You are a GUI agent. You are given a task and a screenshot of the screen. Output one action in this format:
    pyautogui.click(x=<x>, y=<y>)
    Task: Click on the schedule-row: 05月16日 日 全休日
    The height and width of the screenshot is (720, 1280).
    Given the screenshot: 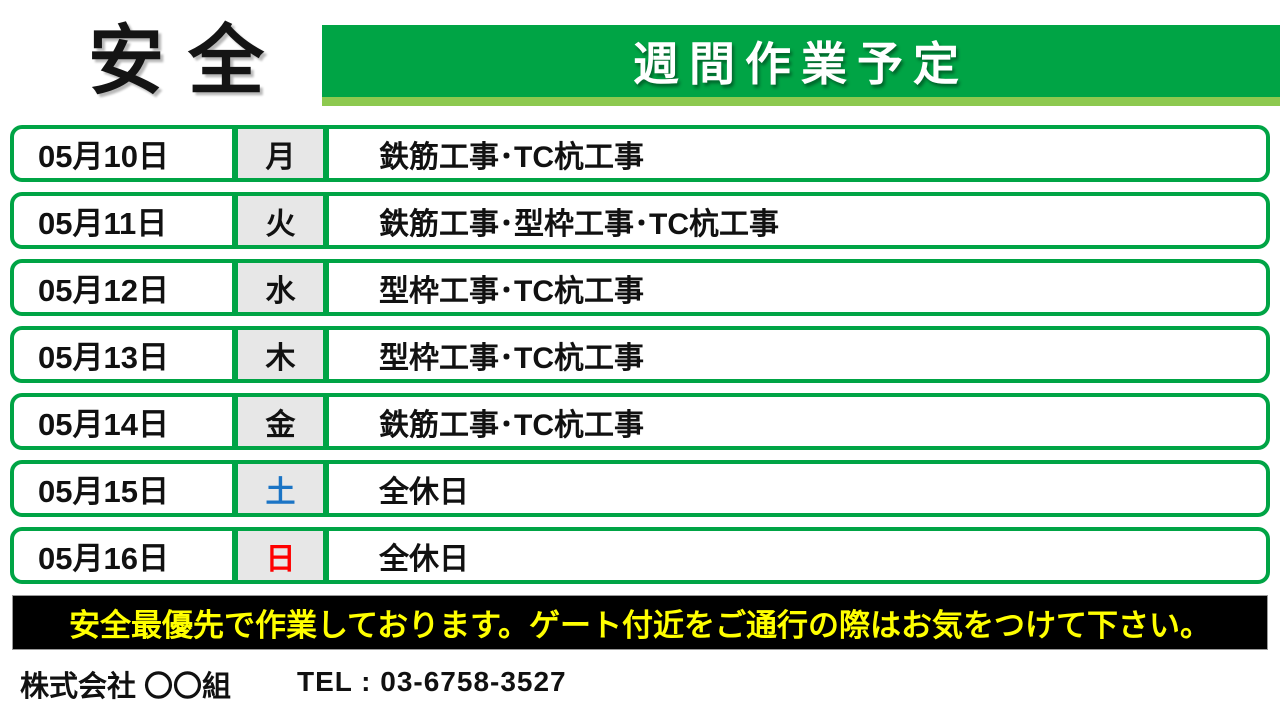 What is the action you would take?
    pyautogui.click(x=640, y=555)
    